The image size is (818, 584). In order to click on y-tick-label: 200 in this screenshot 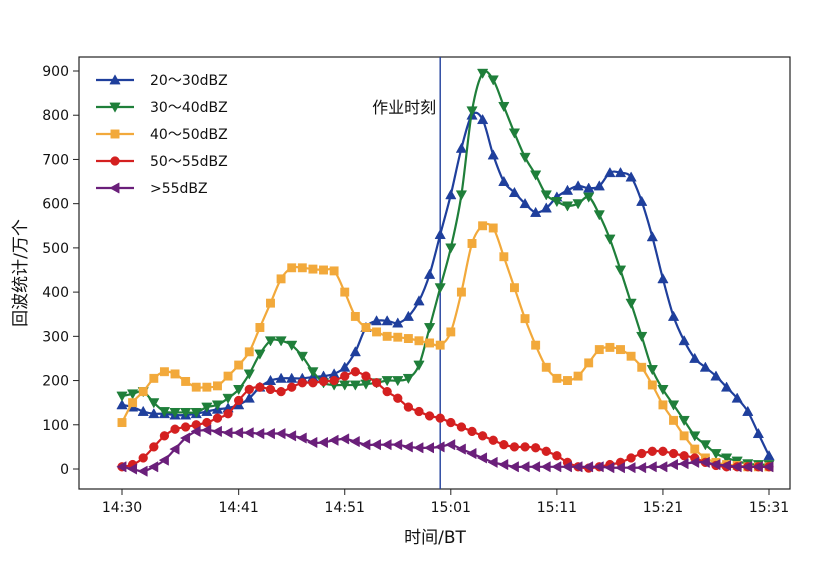, I will do `click(55, 382)`.